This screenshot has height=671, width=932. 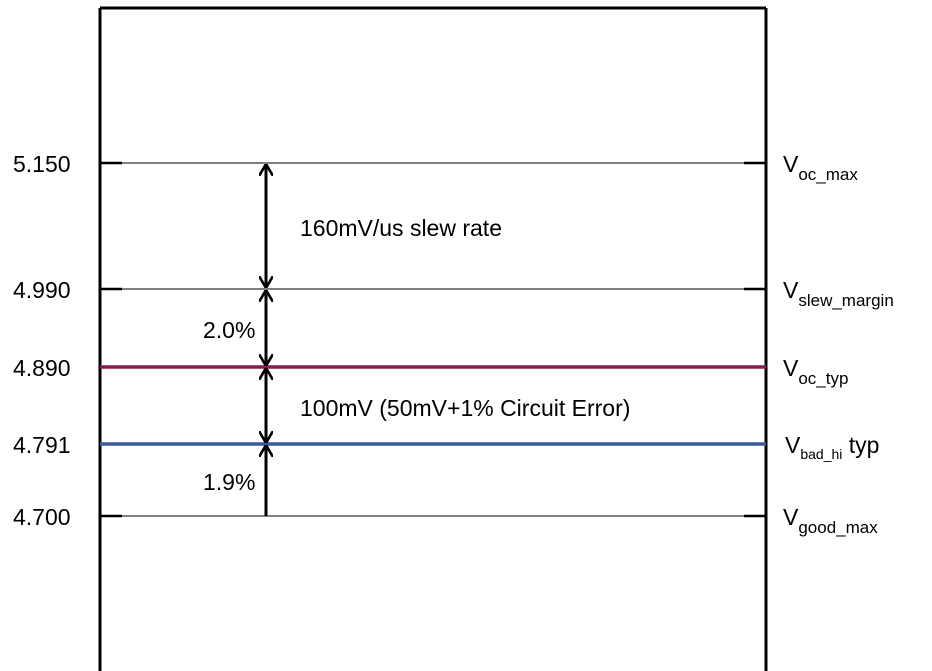 What do you see at coordinates (823, 378) in the screenshot?
I see `signal-subscript: oc_typ` at bounding box center [823, 378].